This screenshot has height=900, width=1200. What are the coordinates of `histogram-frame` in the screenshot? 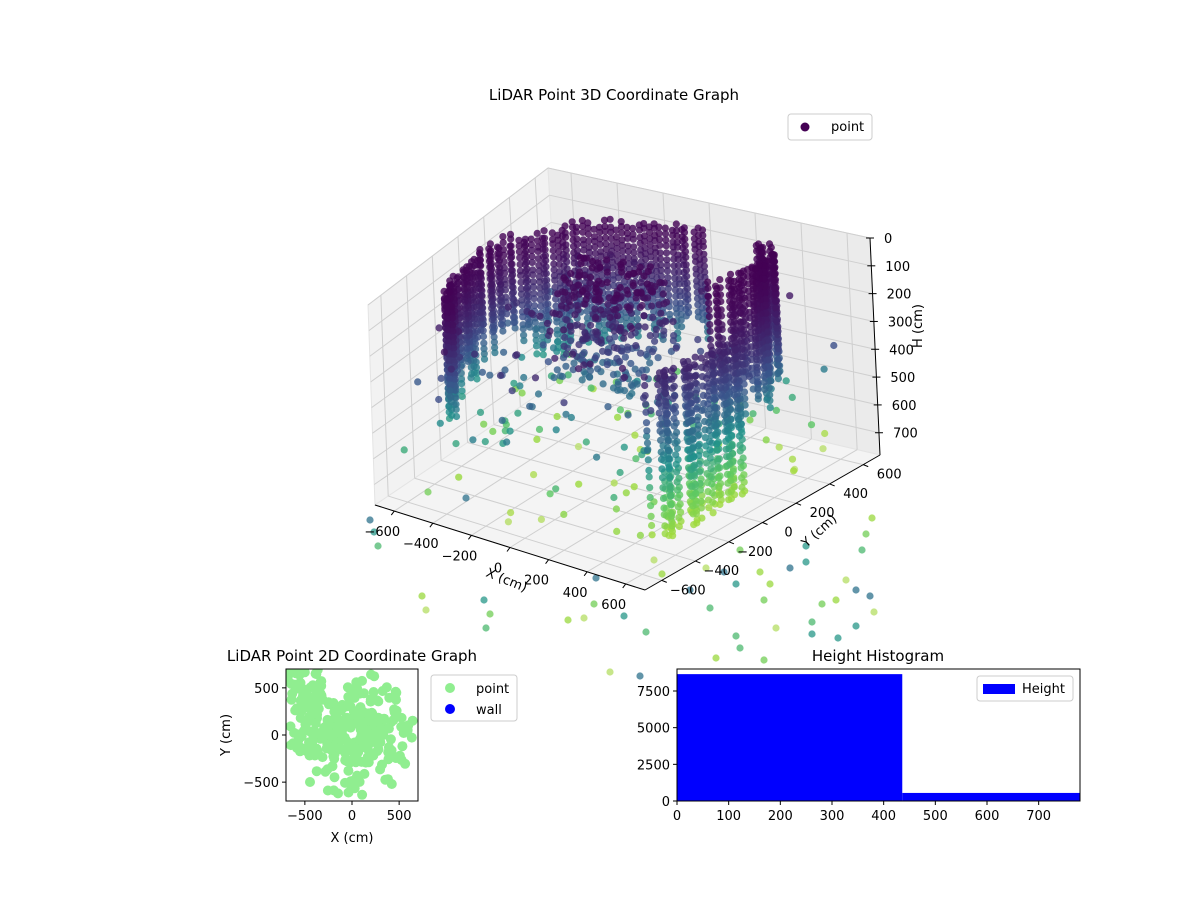 It's located at (878, 735).